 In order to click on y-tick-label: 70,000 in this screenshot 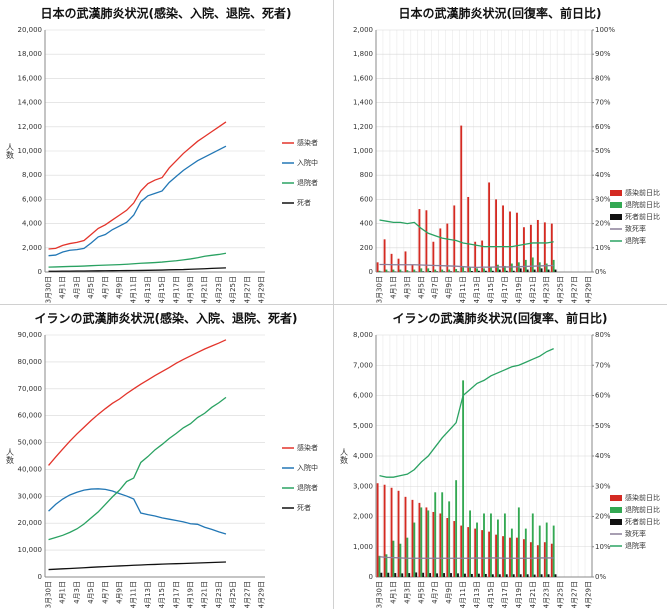, I will do `click(30, 389)`.